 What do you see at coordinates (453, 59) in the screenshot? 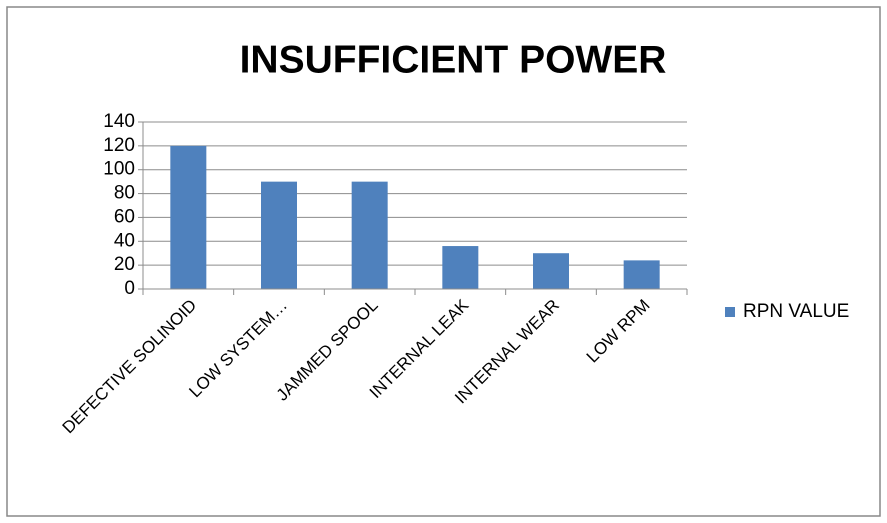
I see `chart-title: INSUFFICIENT POWER` at bounding box center [453, 59].